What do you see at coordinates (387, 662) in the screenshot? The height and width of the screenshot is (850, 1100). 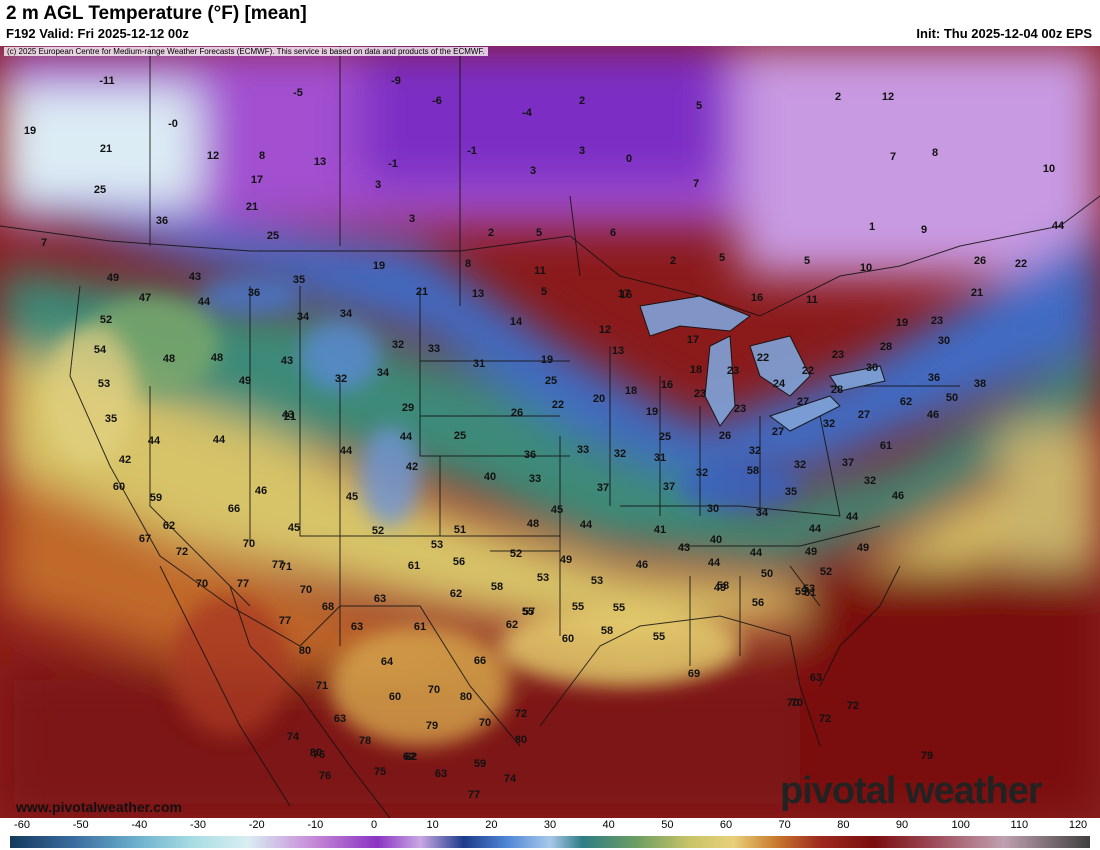 I see `temperature-value: 64` at bounding box center [387, 662].